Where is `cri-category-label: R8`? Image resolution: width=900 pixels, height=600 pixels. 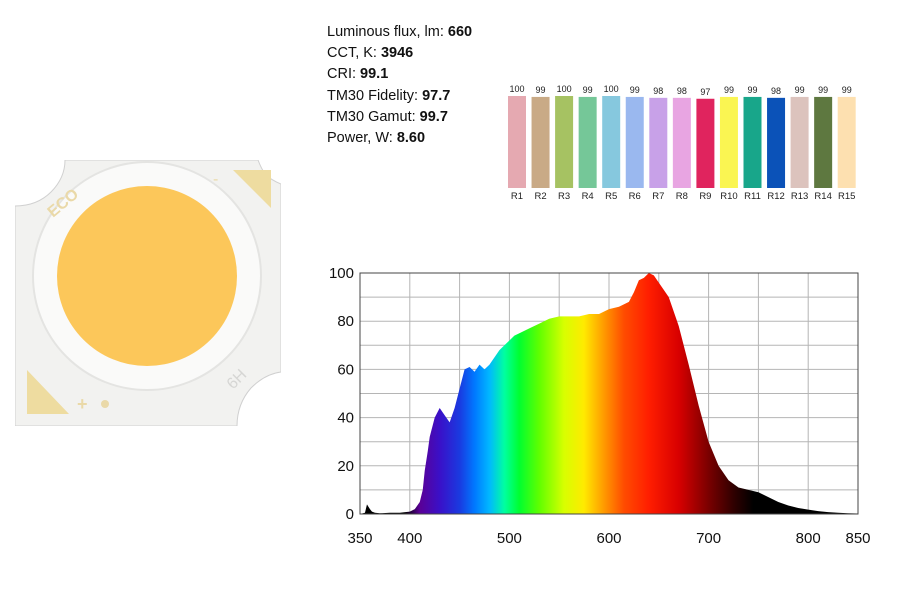 cri-category-label: R8 is located at coordinates (682, 196).